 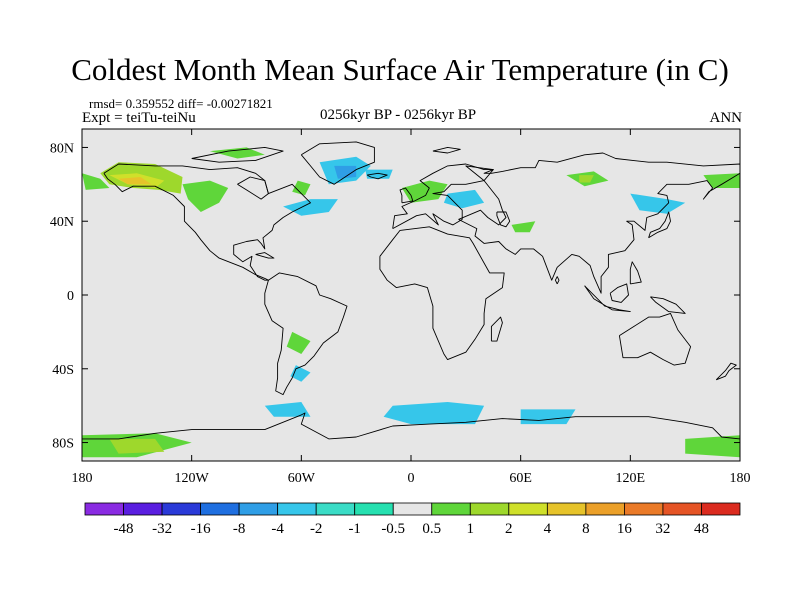 What do you see at coordinates (712, 446) in the screenshot?
I see `anomaly-antarctica-east-warm` at bounding box center [712, 446].